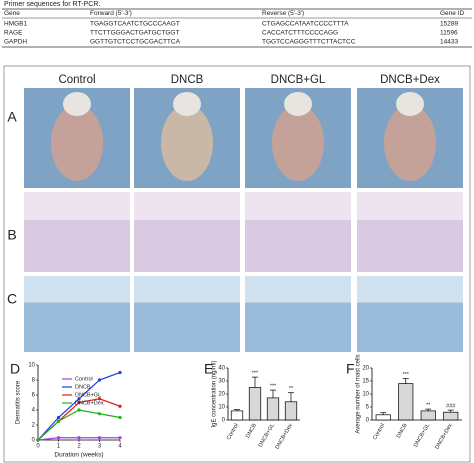 Image resolution: width=474 pixels, height=463 pixels. Describe the element at coordinates (451, 407) in the screenshot. I see `significance-label: ###` at that location.